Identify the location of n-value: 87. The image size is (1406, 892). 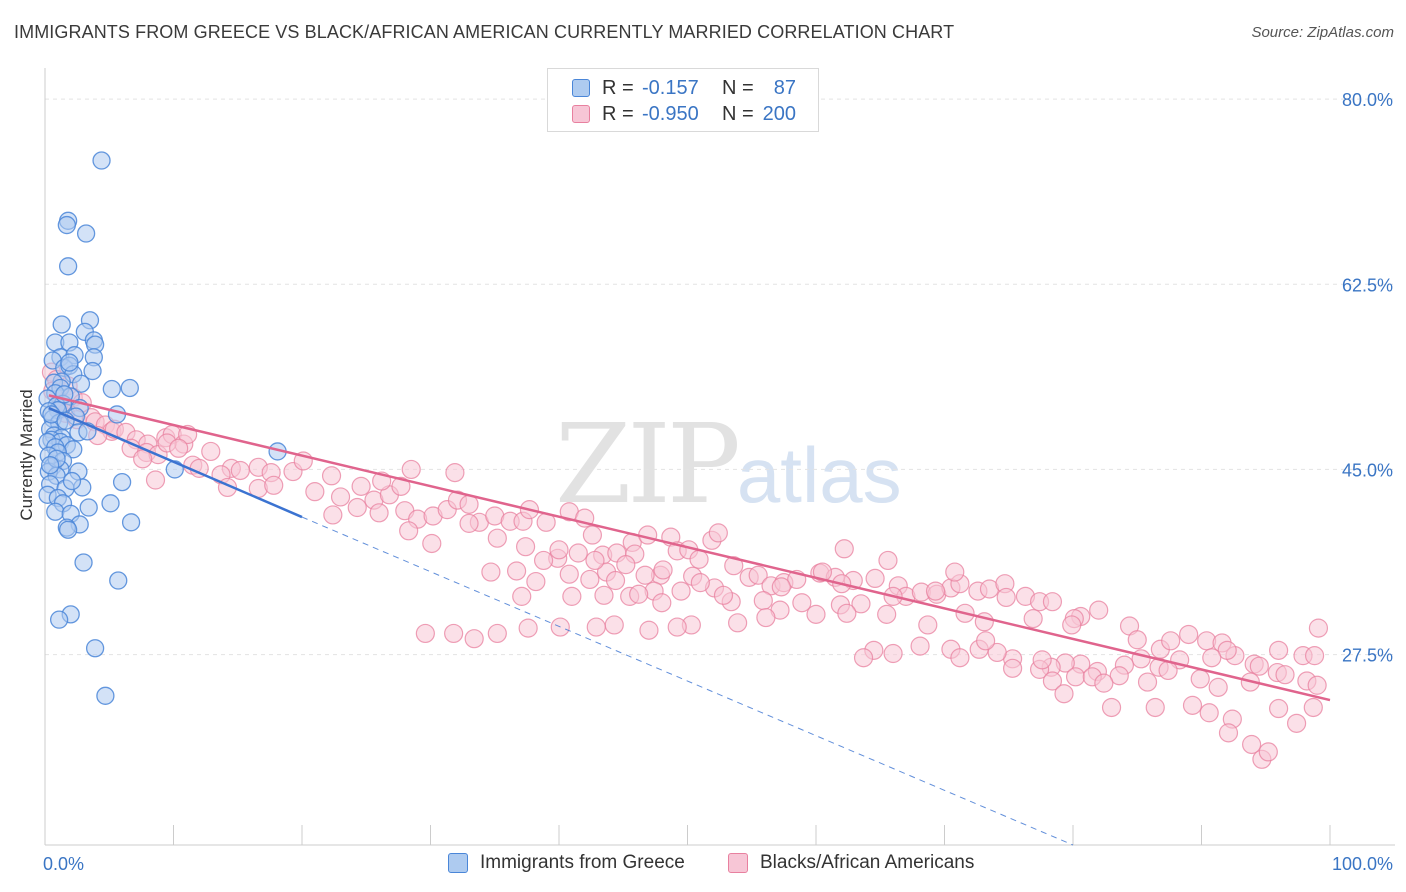
(784, 87).